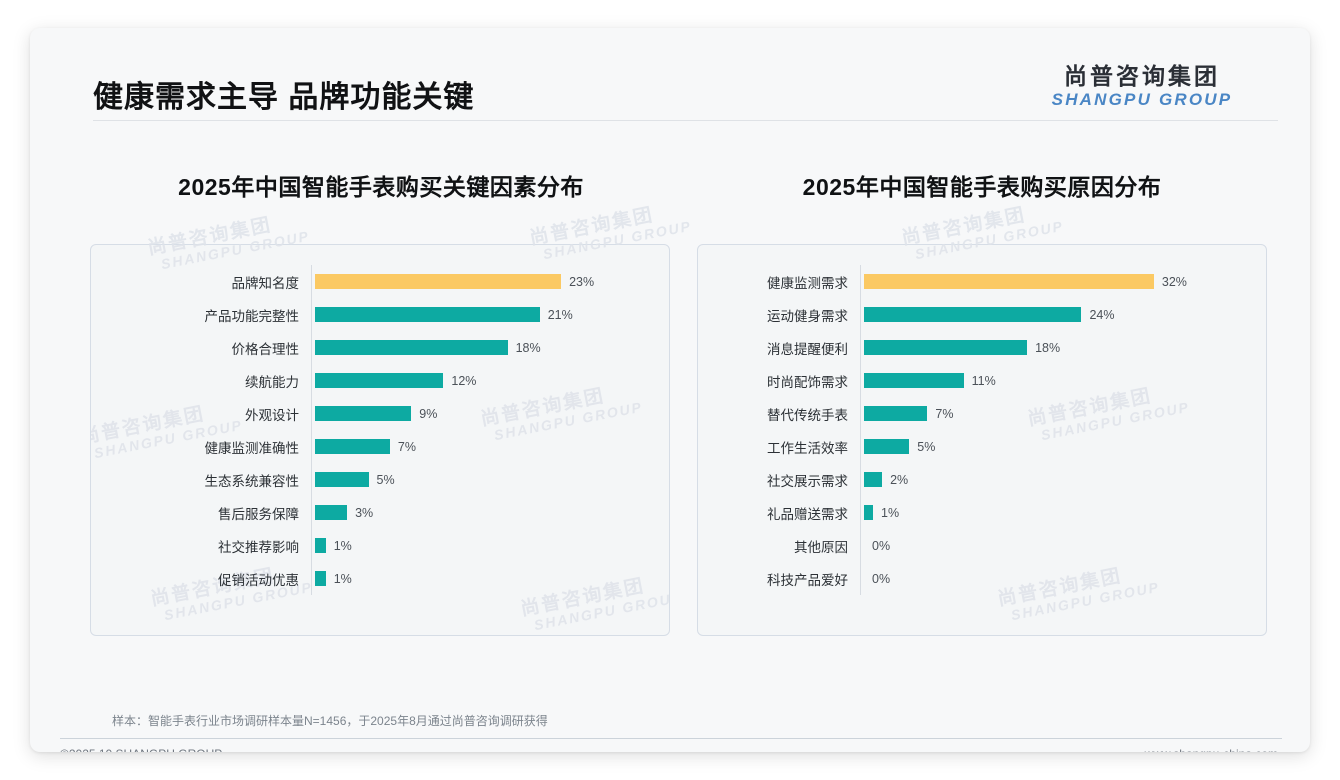 This screenshot has height=780, width=1340. What do you see at coordinates (252, 481) in the screenshot?
I see `bar-category-label: 生态系统兼容性` at bounding box center [252, 481].